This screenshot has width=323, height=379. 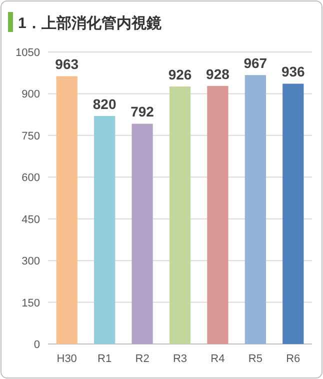 What do you see at coordinates (218, 74) in the screenshot?
I see `data-label: 928` at bounding box center [218, 74].